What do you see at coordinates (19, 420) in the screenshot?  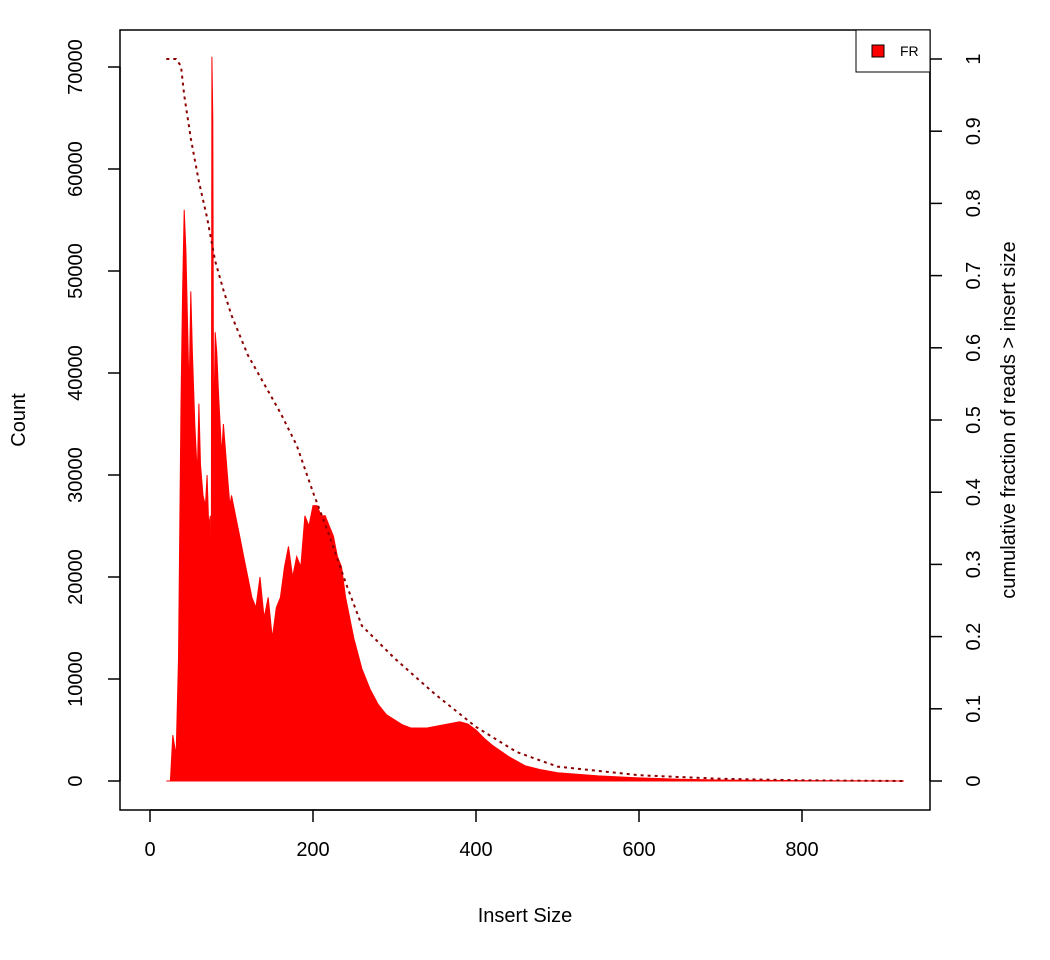 I see `y-axis-title: Count` at bounding box center [19, 420].